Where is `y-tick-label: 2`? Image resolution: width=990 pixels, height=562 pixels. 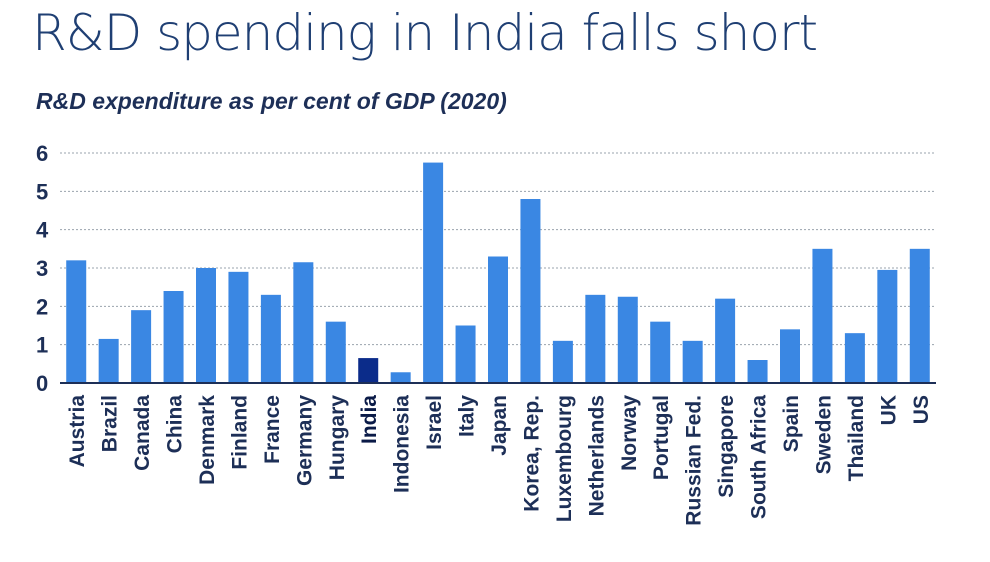
y-tick-label: 2 is located at coordinates (42, 306).